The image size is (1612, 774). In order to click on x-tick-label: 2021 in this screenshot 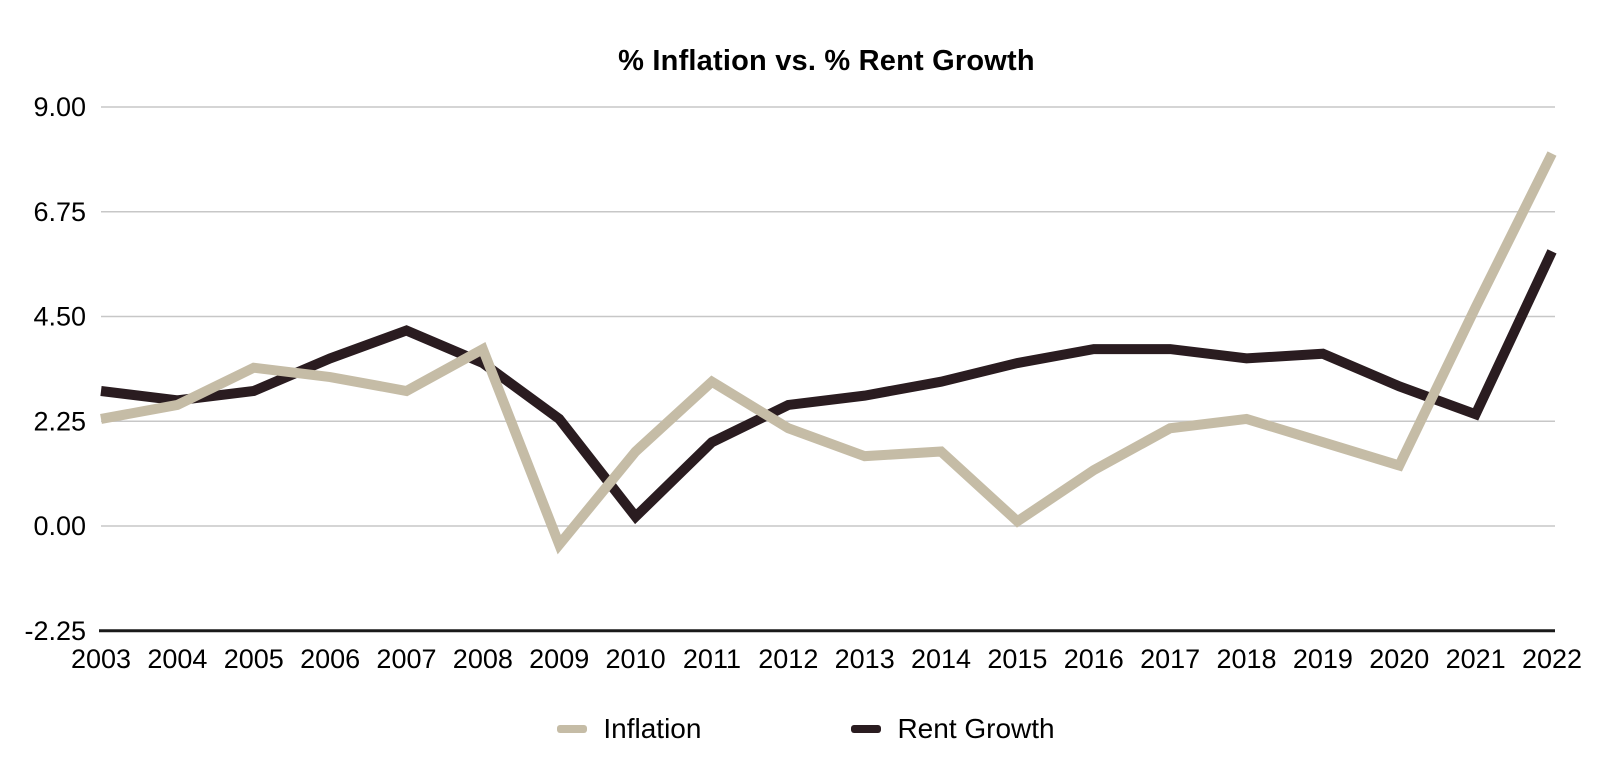, I will do `click(1476, 659)`.